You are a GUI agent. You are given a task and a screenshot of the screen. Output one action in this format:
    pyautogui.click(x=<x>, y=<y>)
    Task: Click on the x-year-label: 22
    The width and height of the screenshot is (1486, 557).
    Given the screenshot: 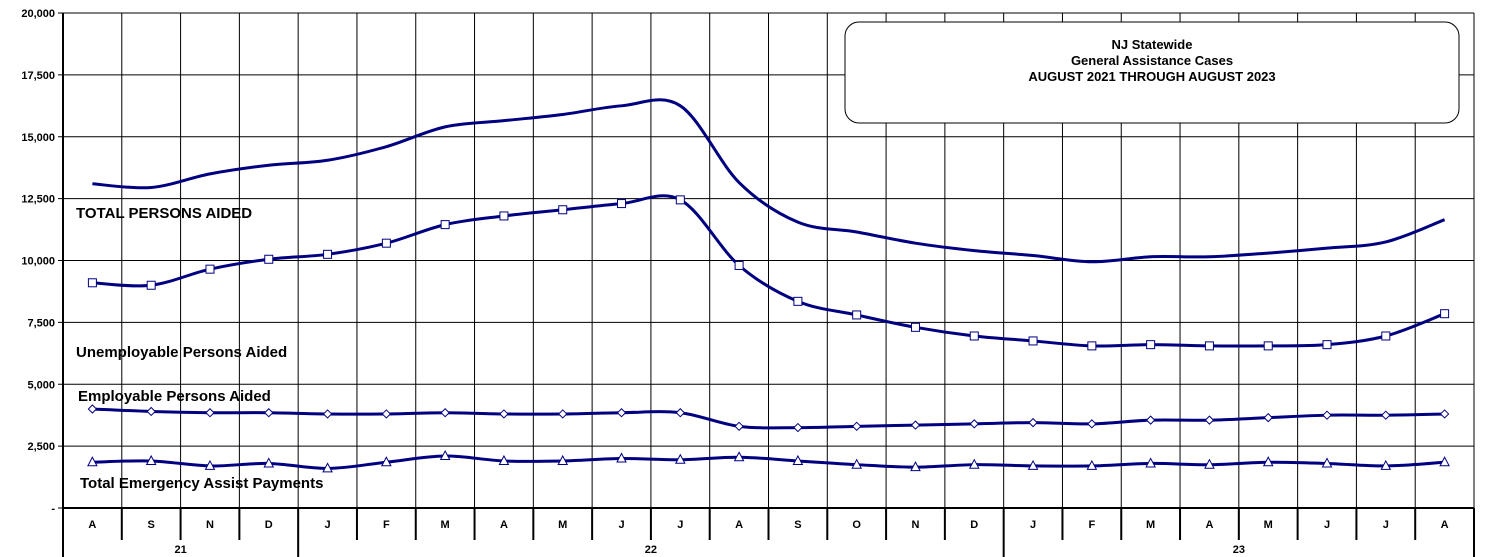 What is the action you would take?
    pyautogui.click(x=651, y=550)
    